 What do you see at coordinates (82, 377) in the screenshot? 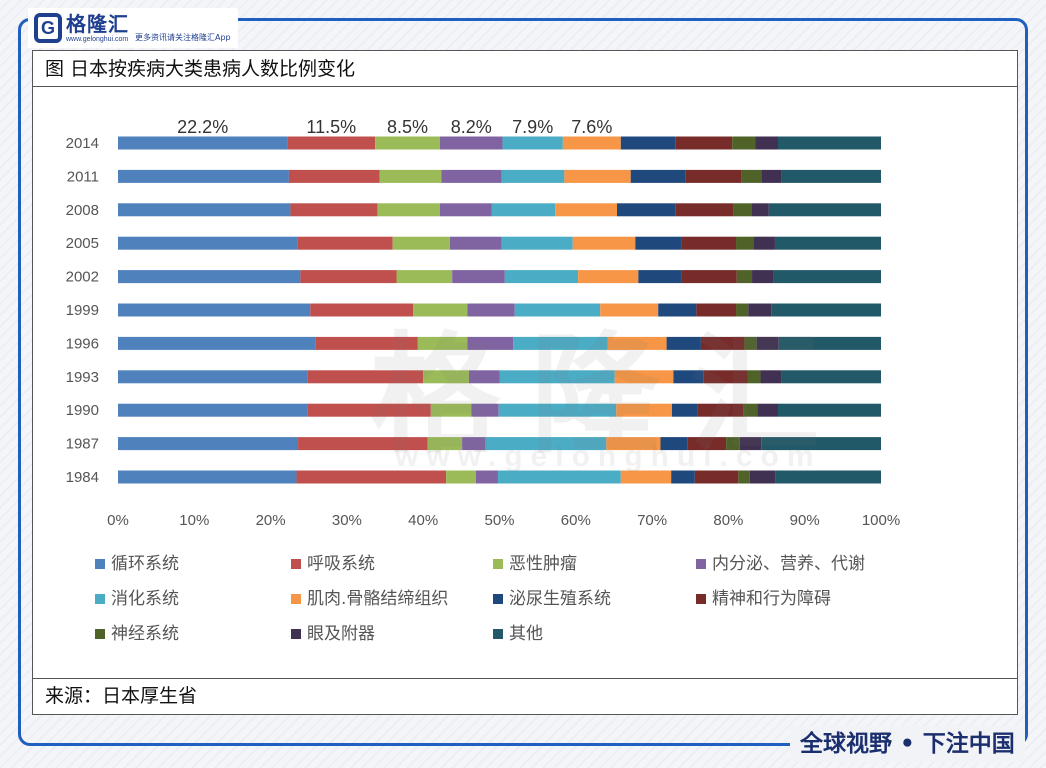
I see `y-tick-label: 1993` at bounding box center [82, 377].